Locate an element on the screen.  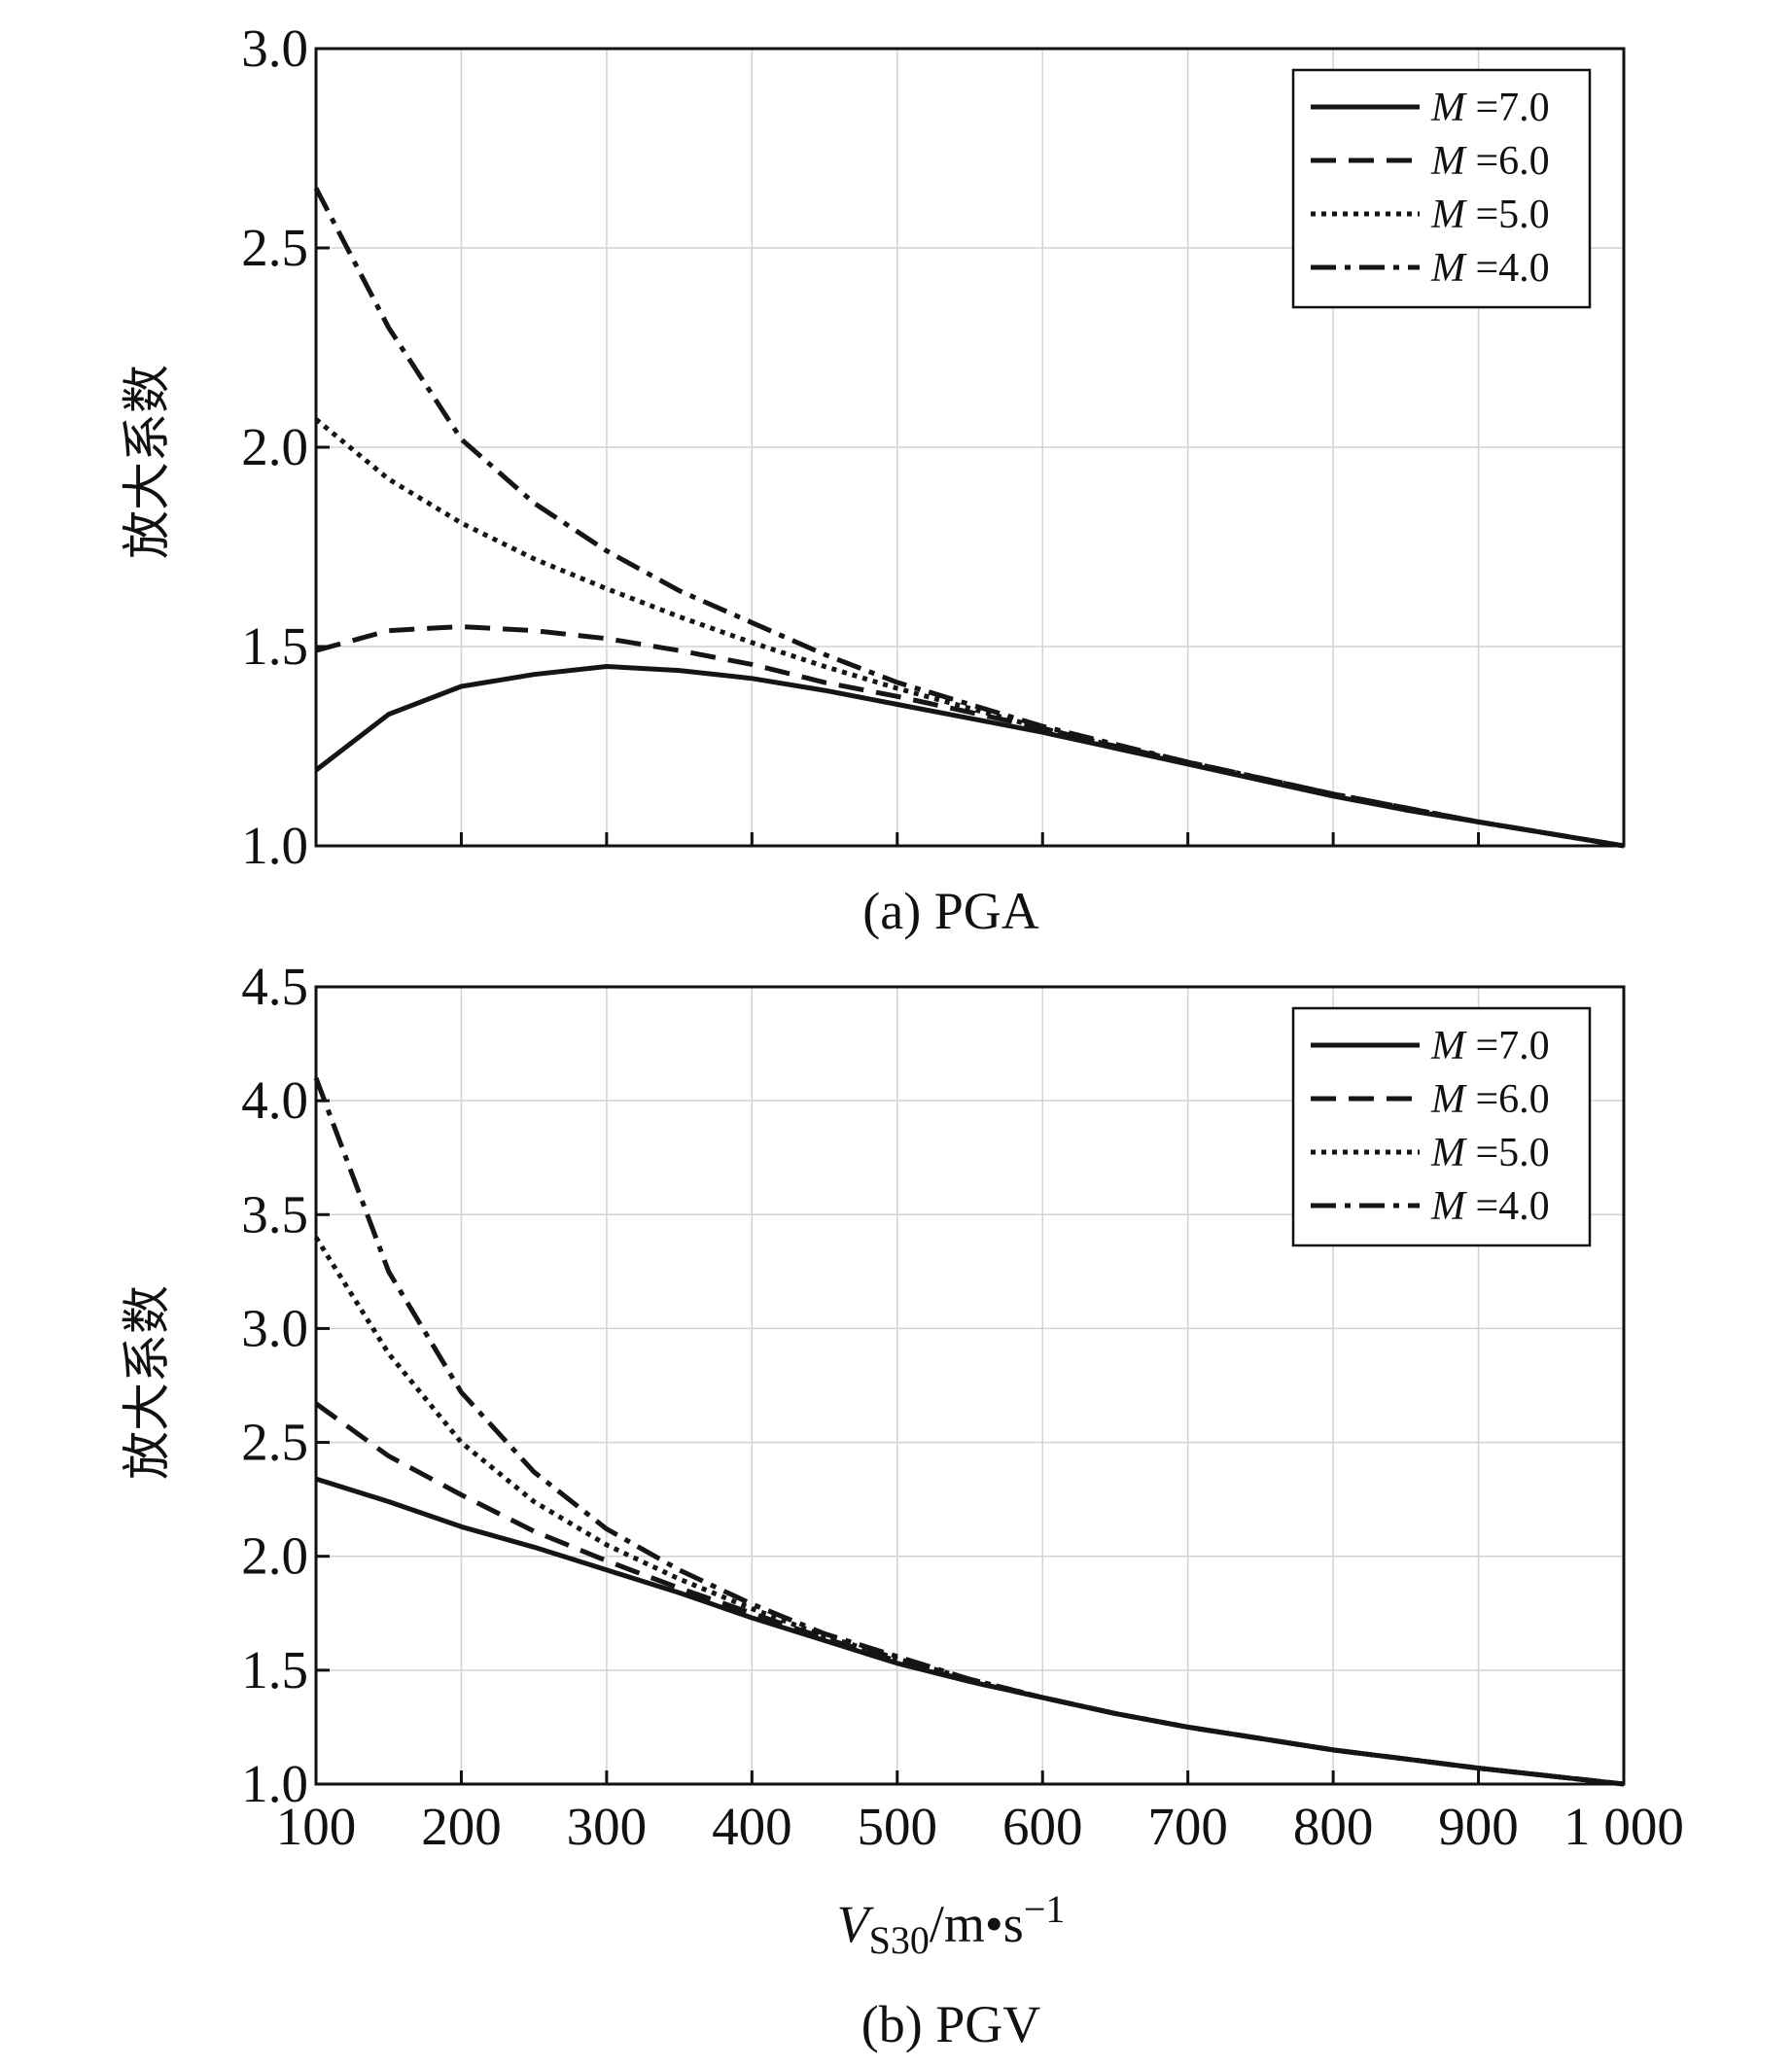
x-tick-label: 1 000 is located at coordinates (1624, 1826).